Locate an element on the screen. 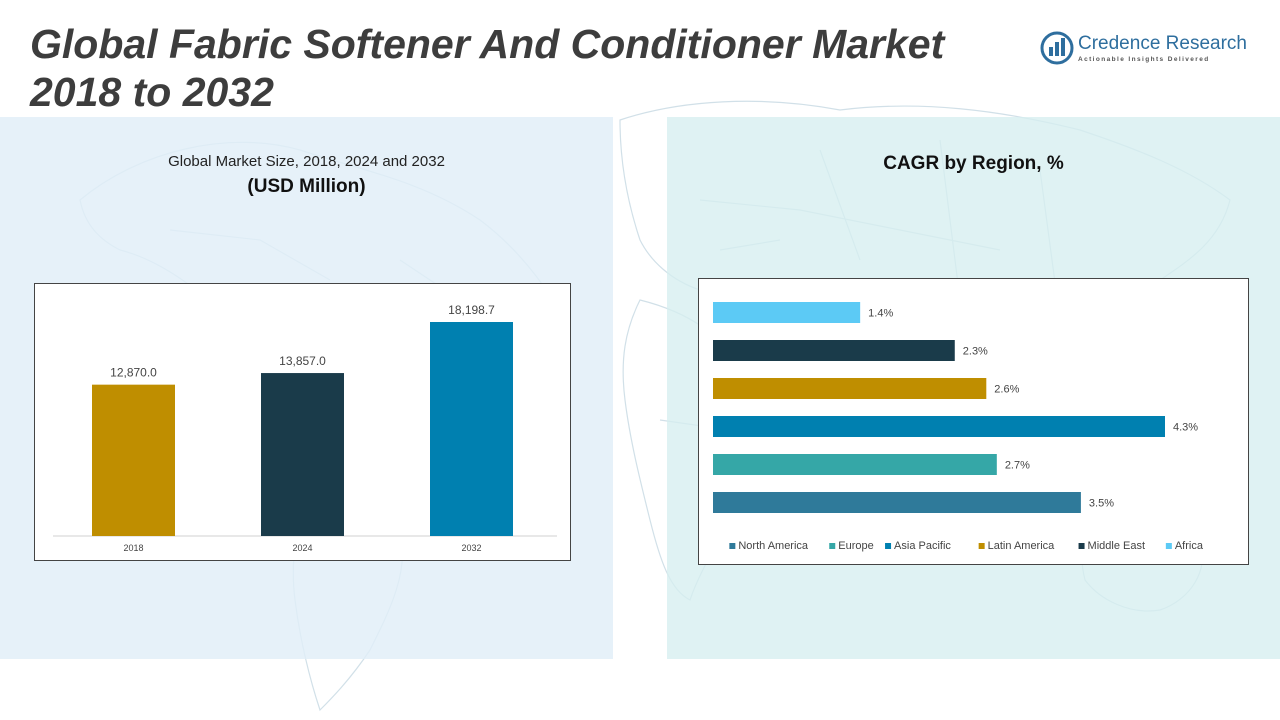 The image size is (1280, 720). bar-middle-east is located at coordinates (834, 350).